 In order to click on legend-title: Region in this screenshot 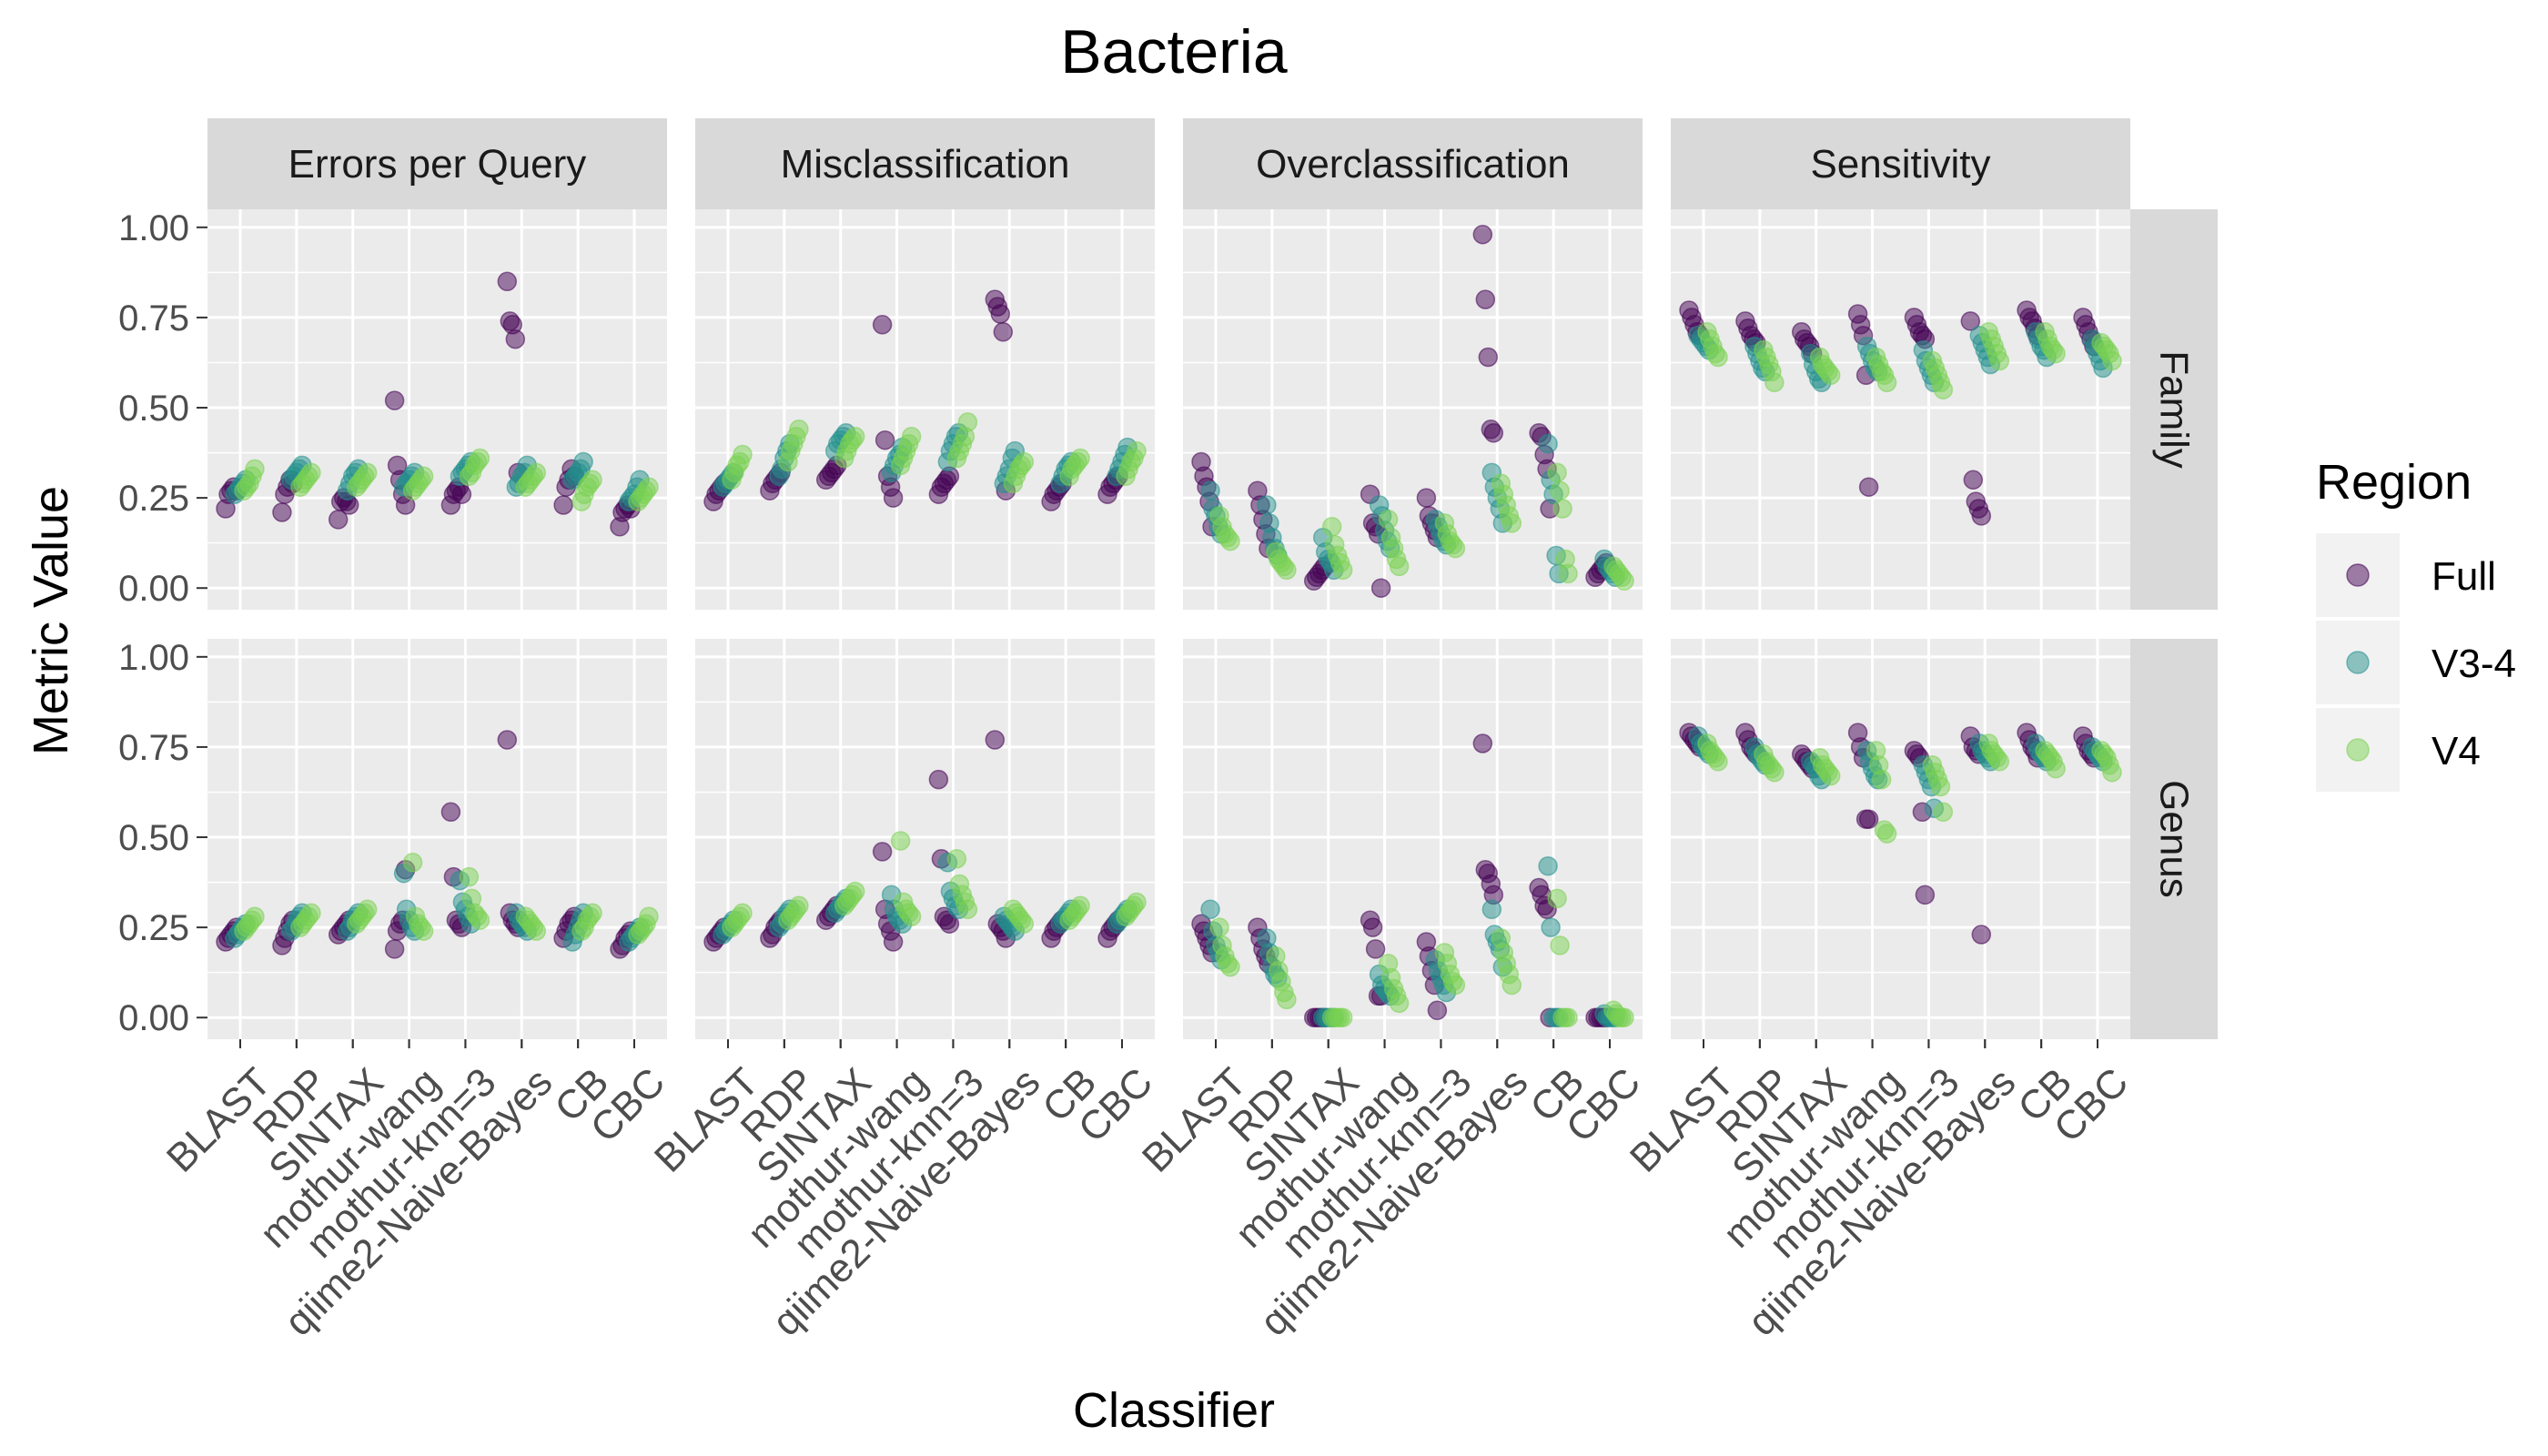, I will do `click(2394, 483)`.